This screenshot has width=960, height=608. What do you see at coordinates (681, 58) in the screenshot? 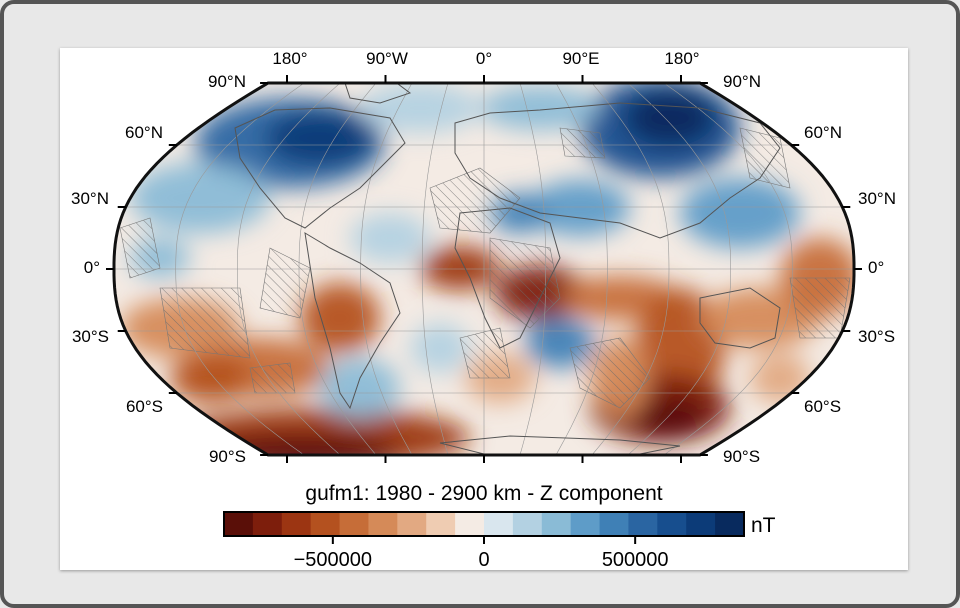
I see `lon-tick-180-east: 180°` at bounding box center [681, 58].